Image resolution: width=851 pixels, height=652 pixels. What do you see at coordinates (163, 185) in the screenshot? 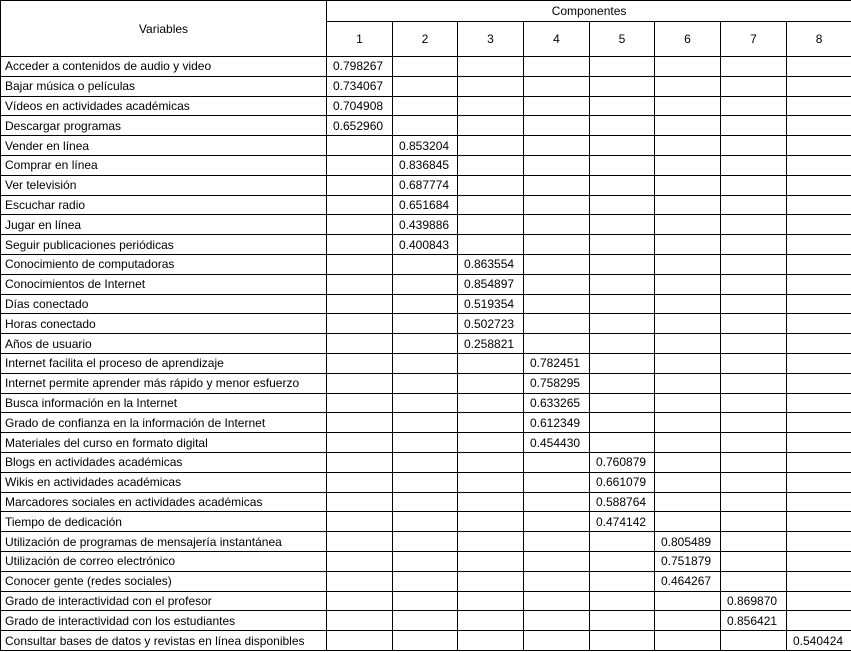
I see `variable-cell: Ver televisión` at bounding box center [163, 185].